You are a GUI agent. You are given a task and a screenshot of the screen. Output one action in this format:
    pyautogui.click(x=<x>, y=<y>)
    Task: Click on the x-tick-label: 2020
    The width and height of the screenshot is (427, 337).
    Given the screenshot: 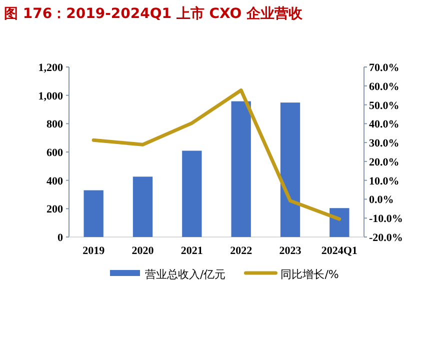 What is the action you would take?
    pyautogui.click(x=143, y=251)
    